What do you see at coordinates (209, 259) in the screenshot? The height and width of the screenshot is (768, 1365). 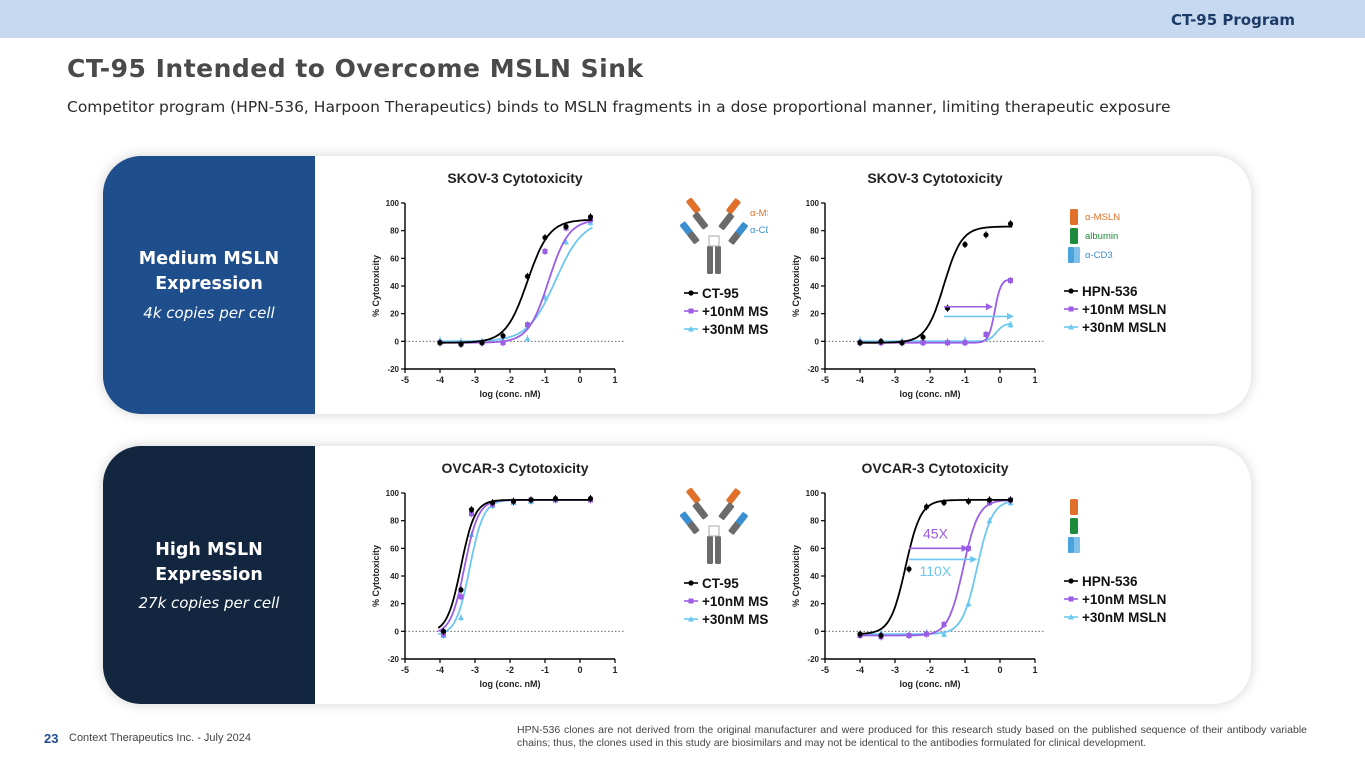 I see `panel-label-line: Medium MSLN` at bounding box center [209, 259].